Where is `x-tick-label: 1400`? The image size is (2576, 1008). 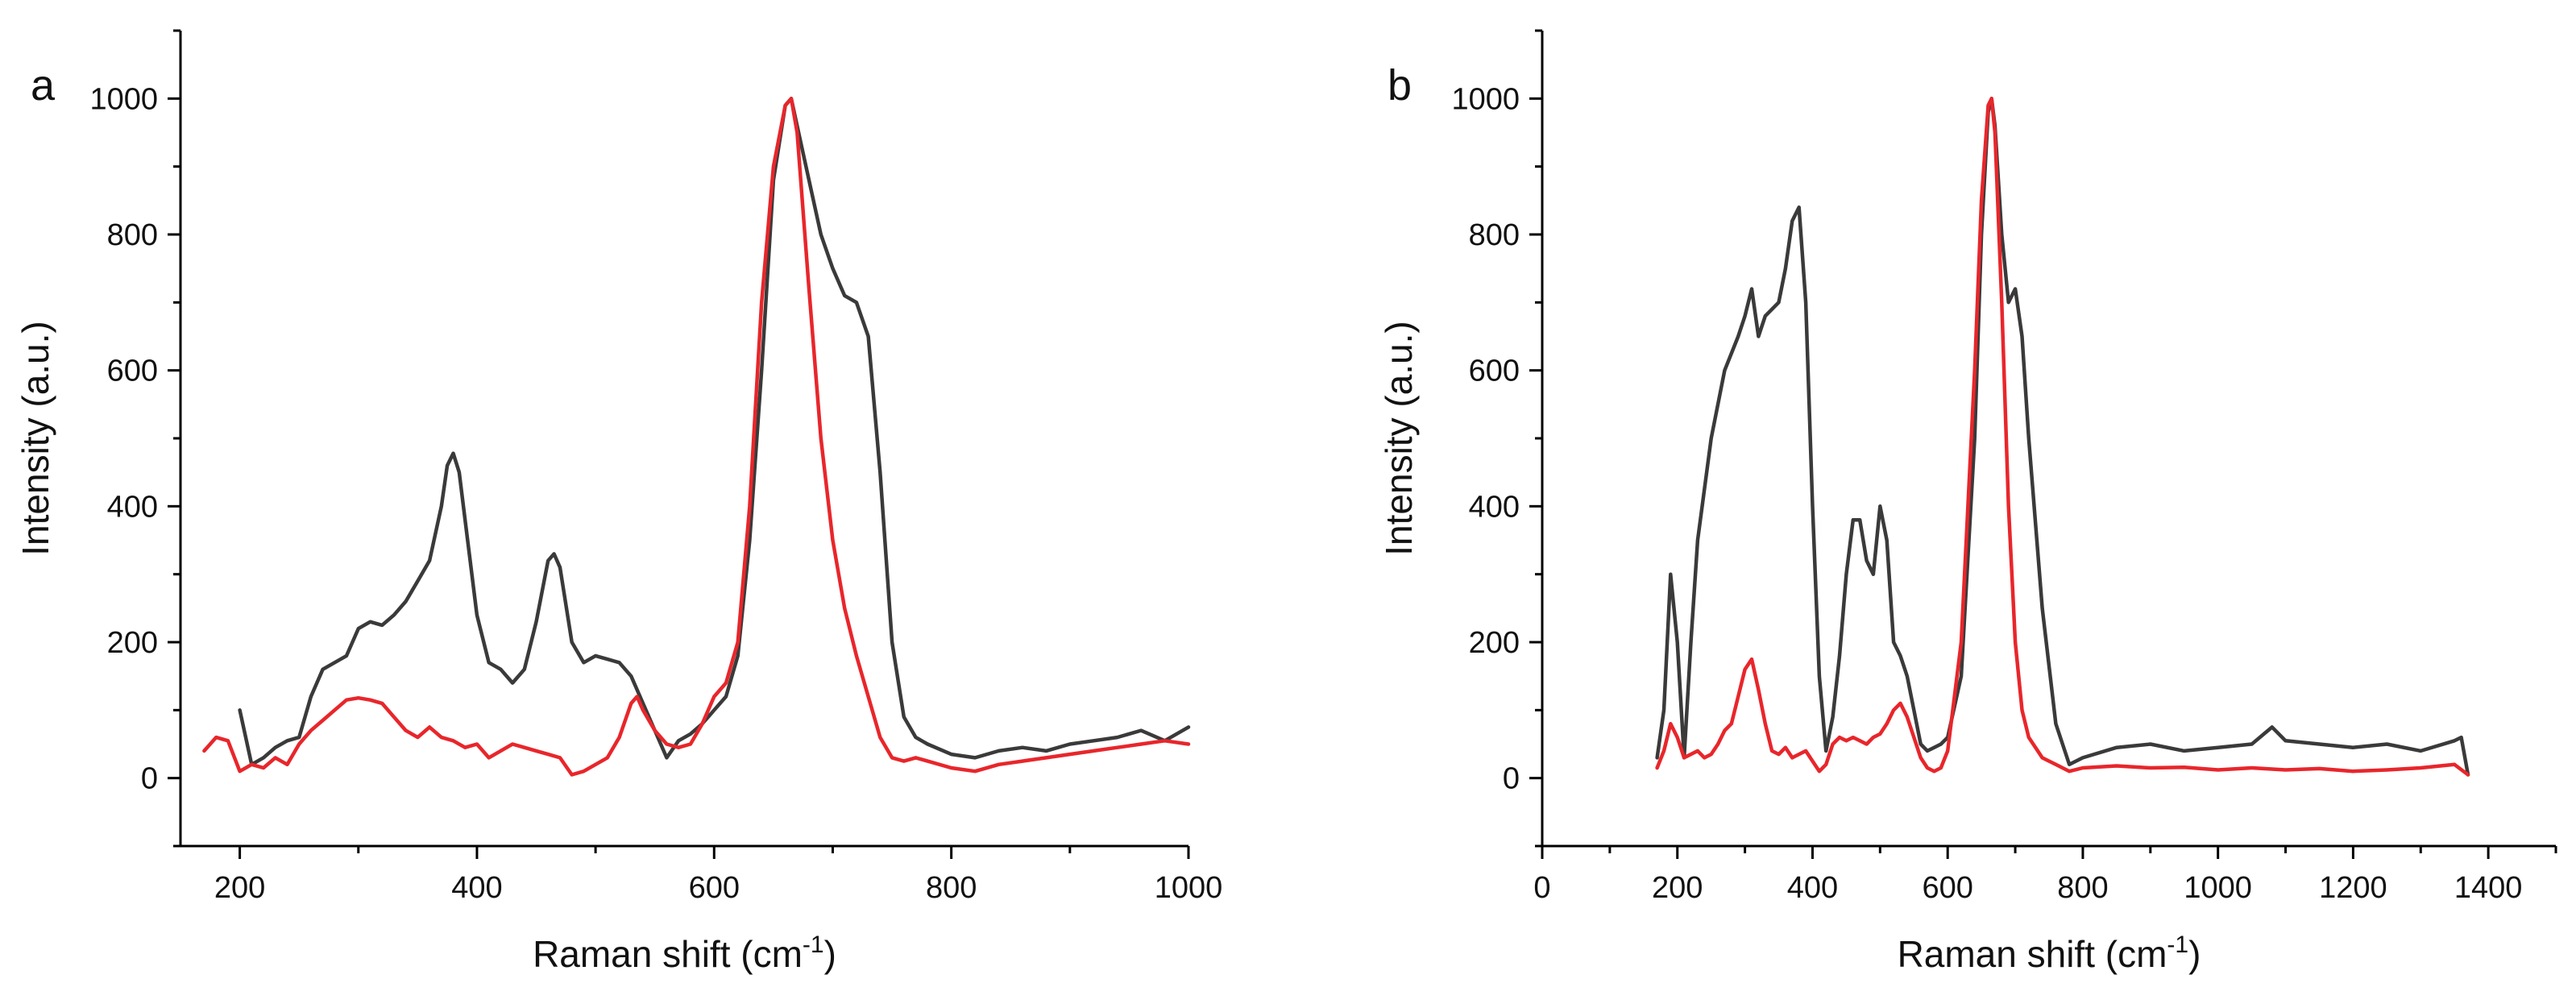 x-tick-label: 1400 is located at coordinates (2488, 888).